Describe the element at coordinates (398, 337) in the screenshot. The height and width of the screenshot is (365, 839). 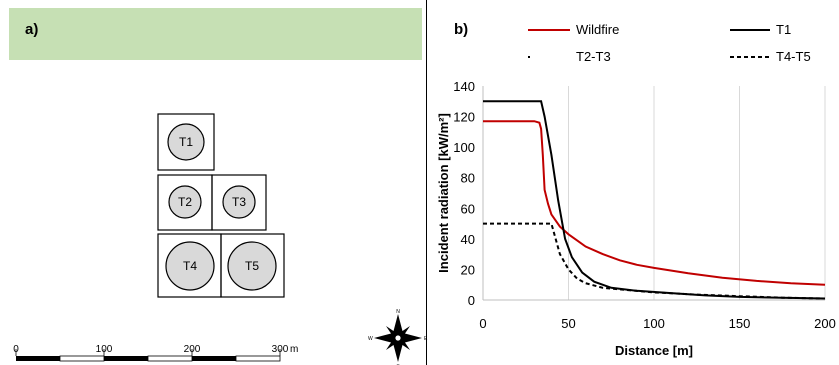
I see `compass-rose-icon: N S E W` at that location.